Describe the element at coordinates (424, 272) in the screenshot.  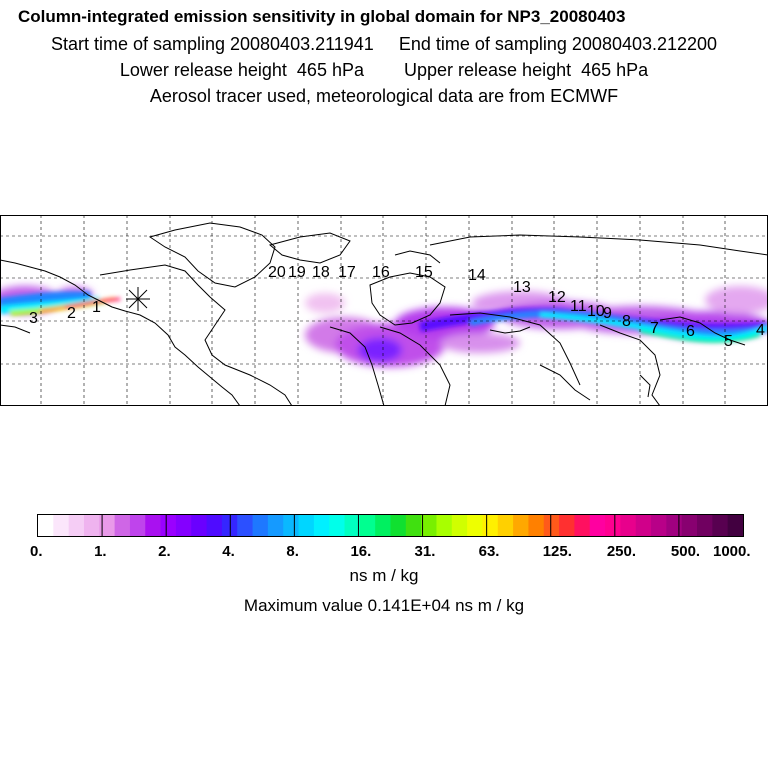
I see `trajectory-label: 15` at that location.